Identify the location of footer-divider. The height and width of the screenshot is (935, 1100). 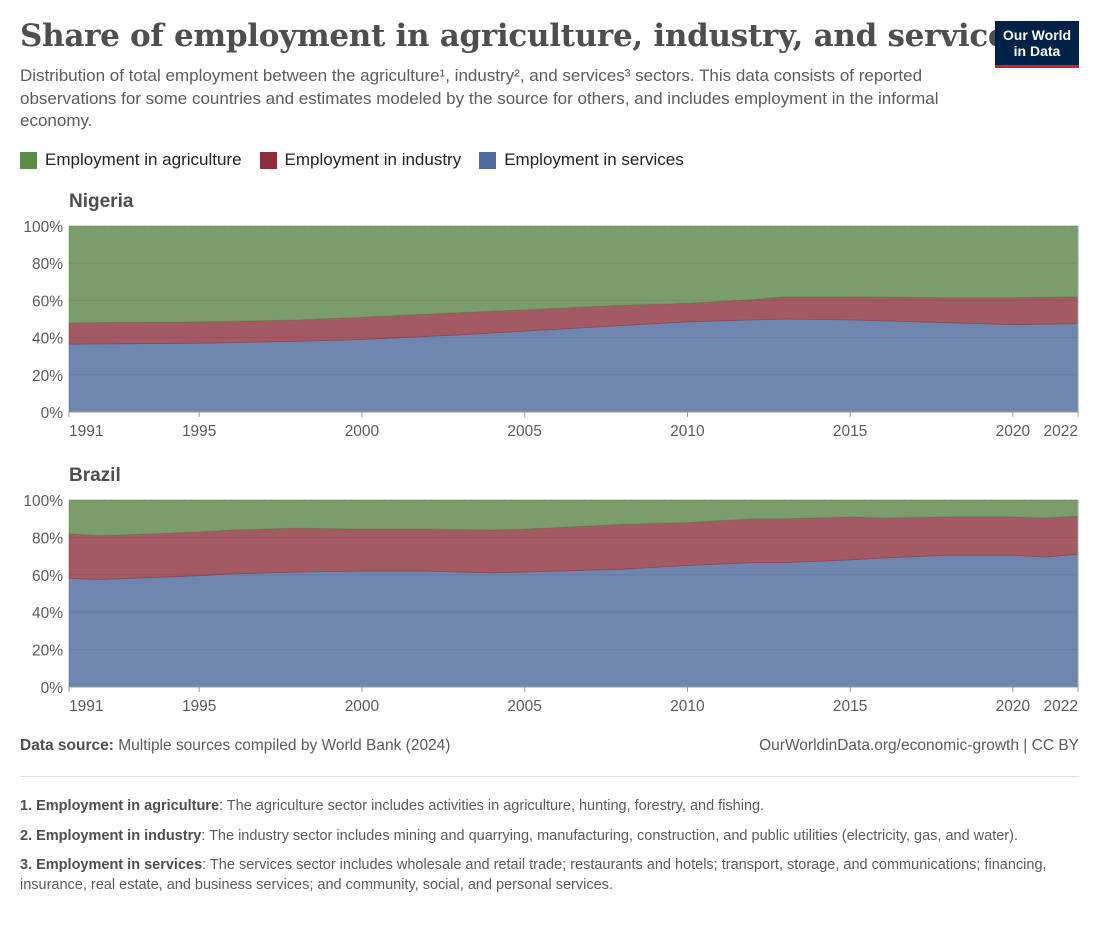
(549, 776).